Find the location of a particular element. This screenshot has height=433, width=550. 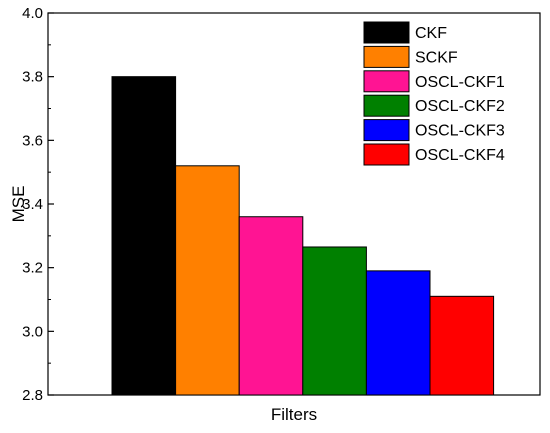

y-axis: 2.8 3.0 3.2 3.4 3.6 3.8 4.0 is located at coordinates (38, 204).